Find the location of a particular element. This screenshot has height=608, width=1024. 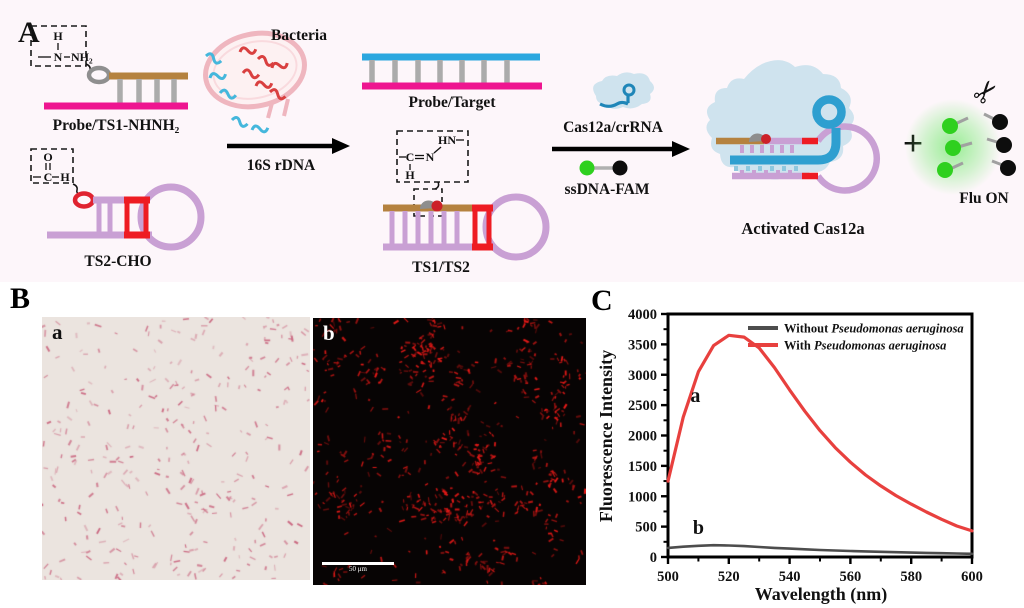

x-tick-label: 560 is located at coordinates (851, 577).